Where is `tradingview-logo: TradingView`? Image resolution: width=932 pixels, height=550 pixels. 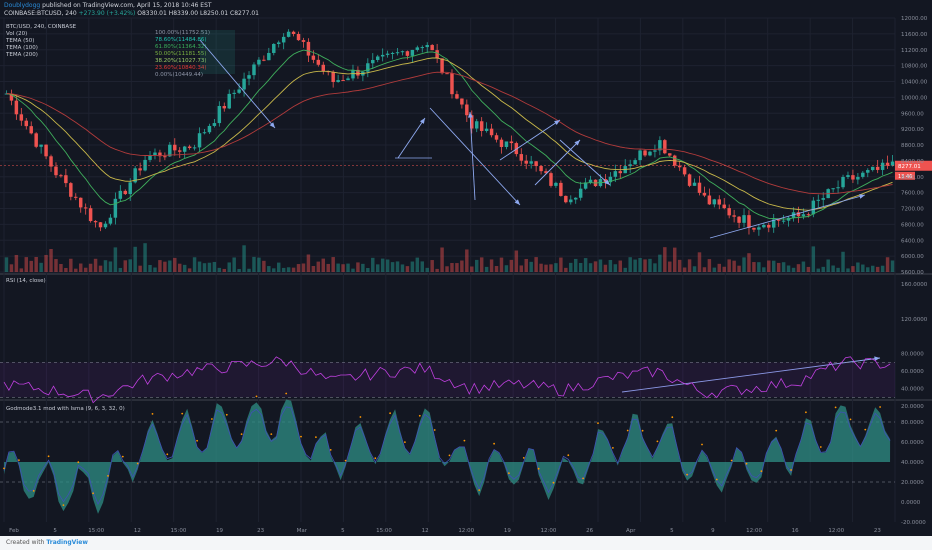 tradingview-logo: TradingView is located at coordinates (67, 542).